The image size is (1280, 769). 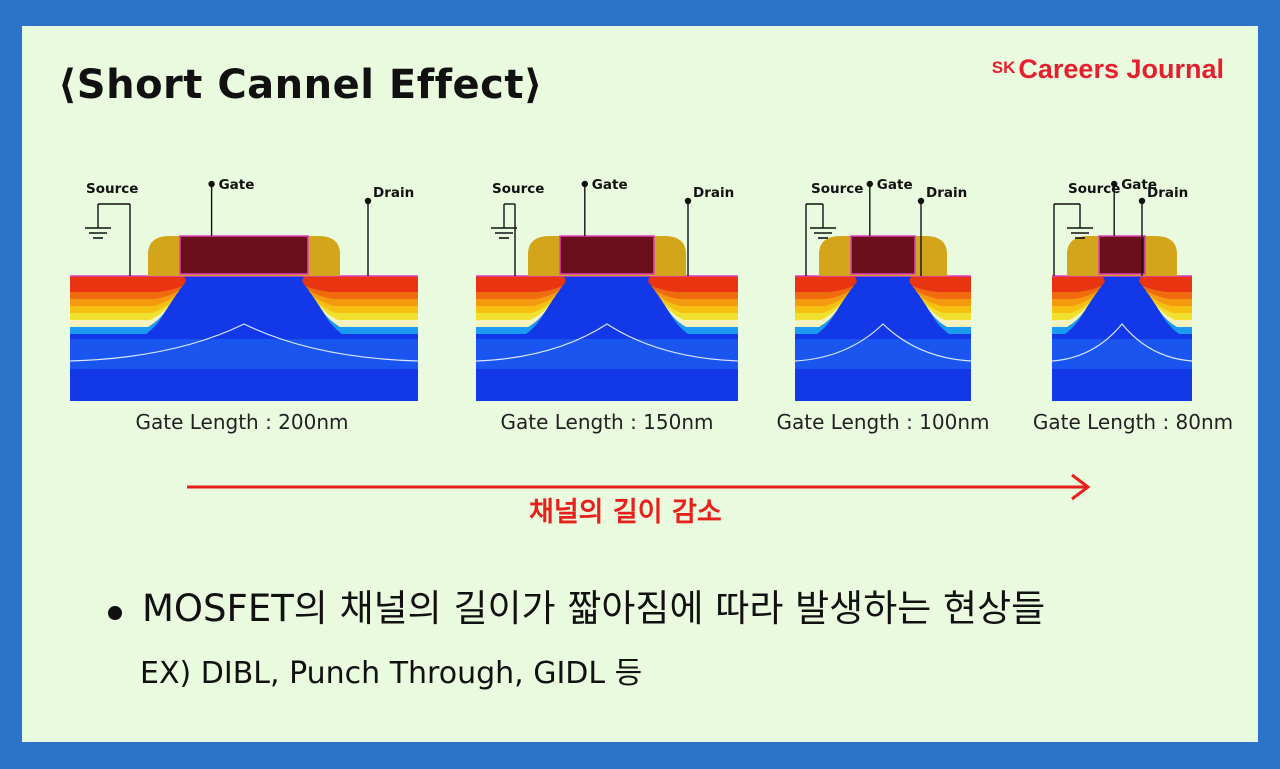 I want to click on brand-logo: SK Careers Journal, so click(x=1108, y=69).